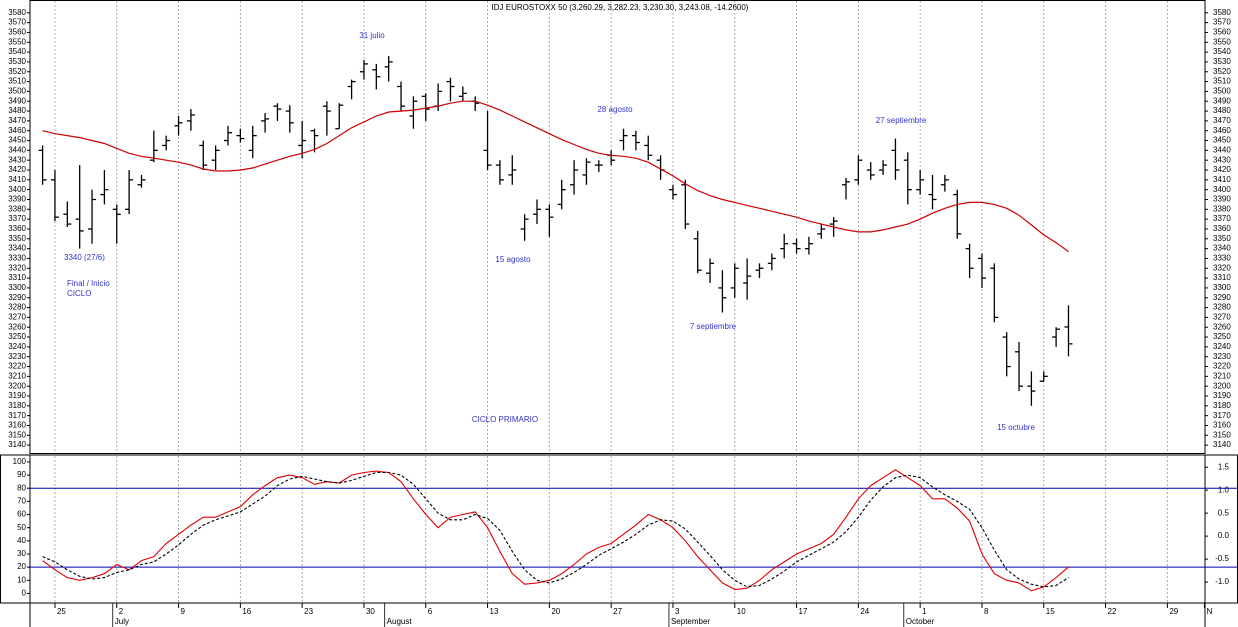  I want to click on month-label: September, so click(690, 621).